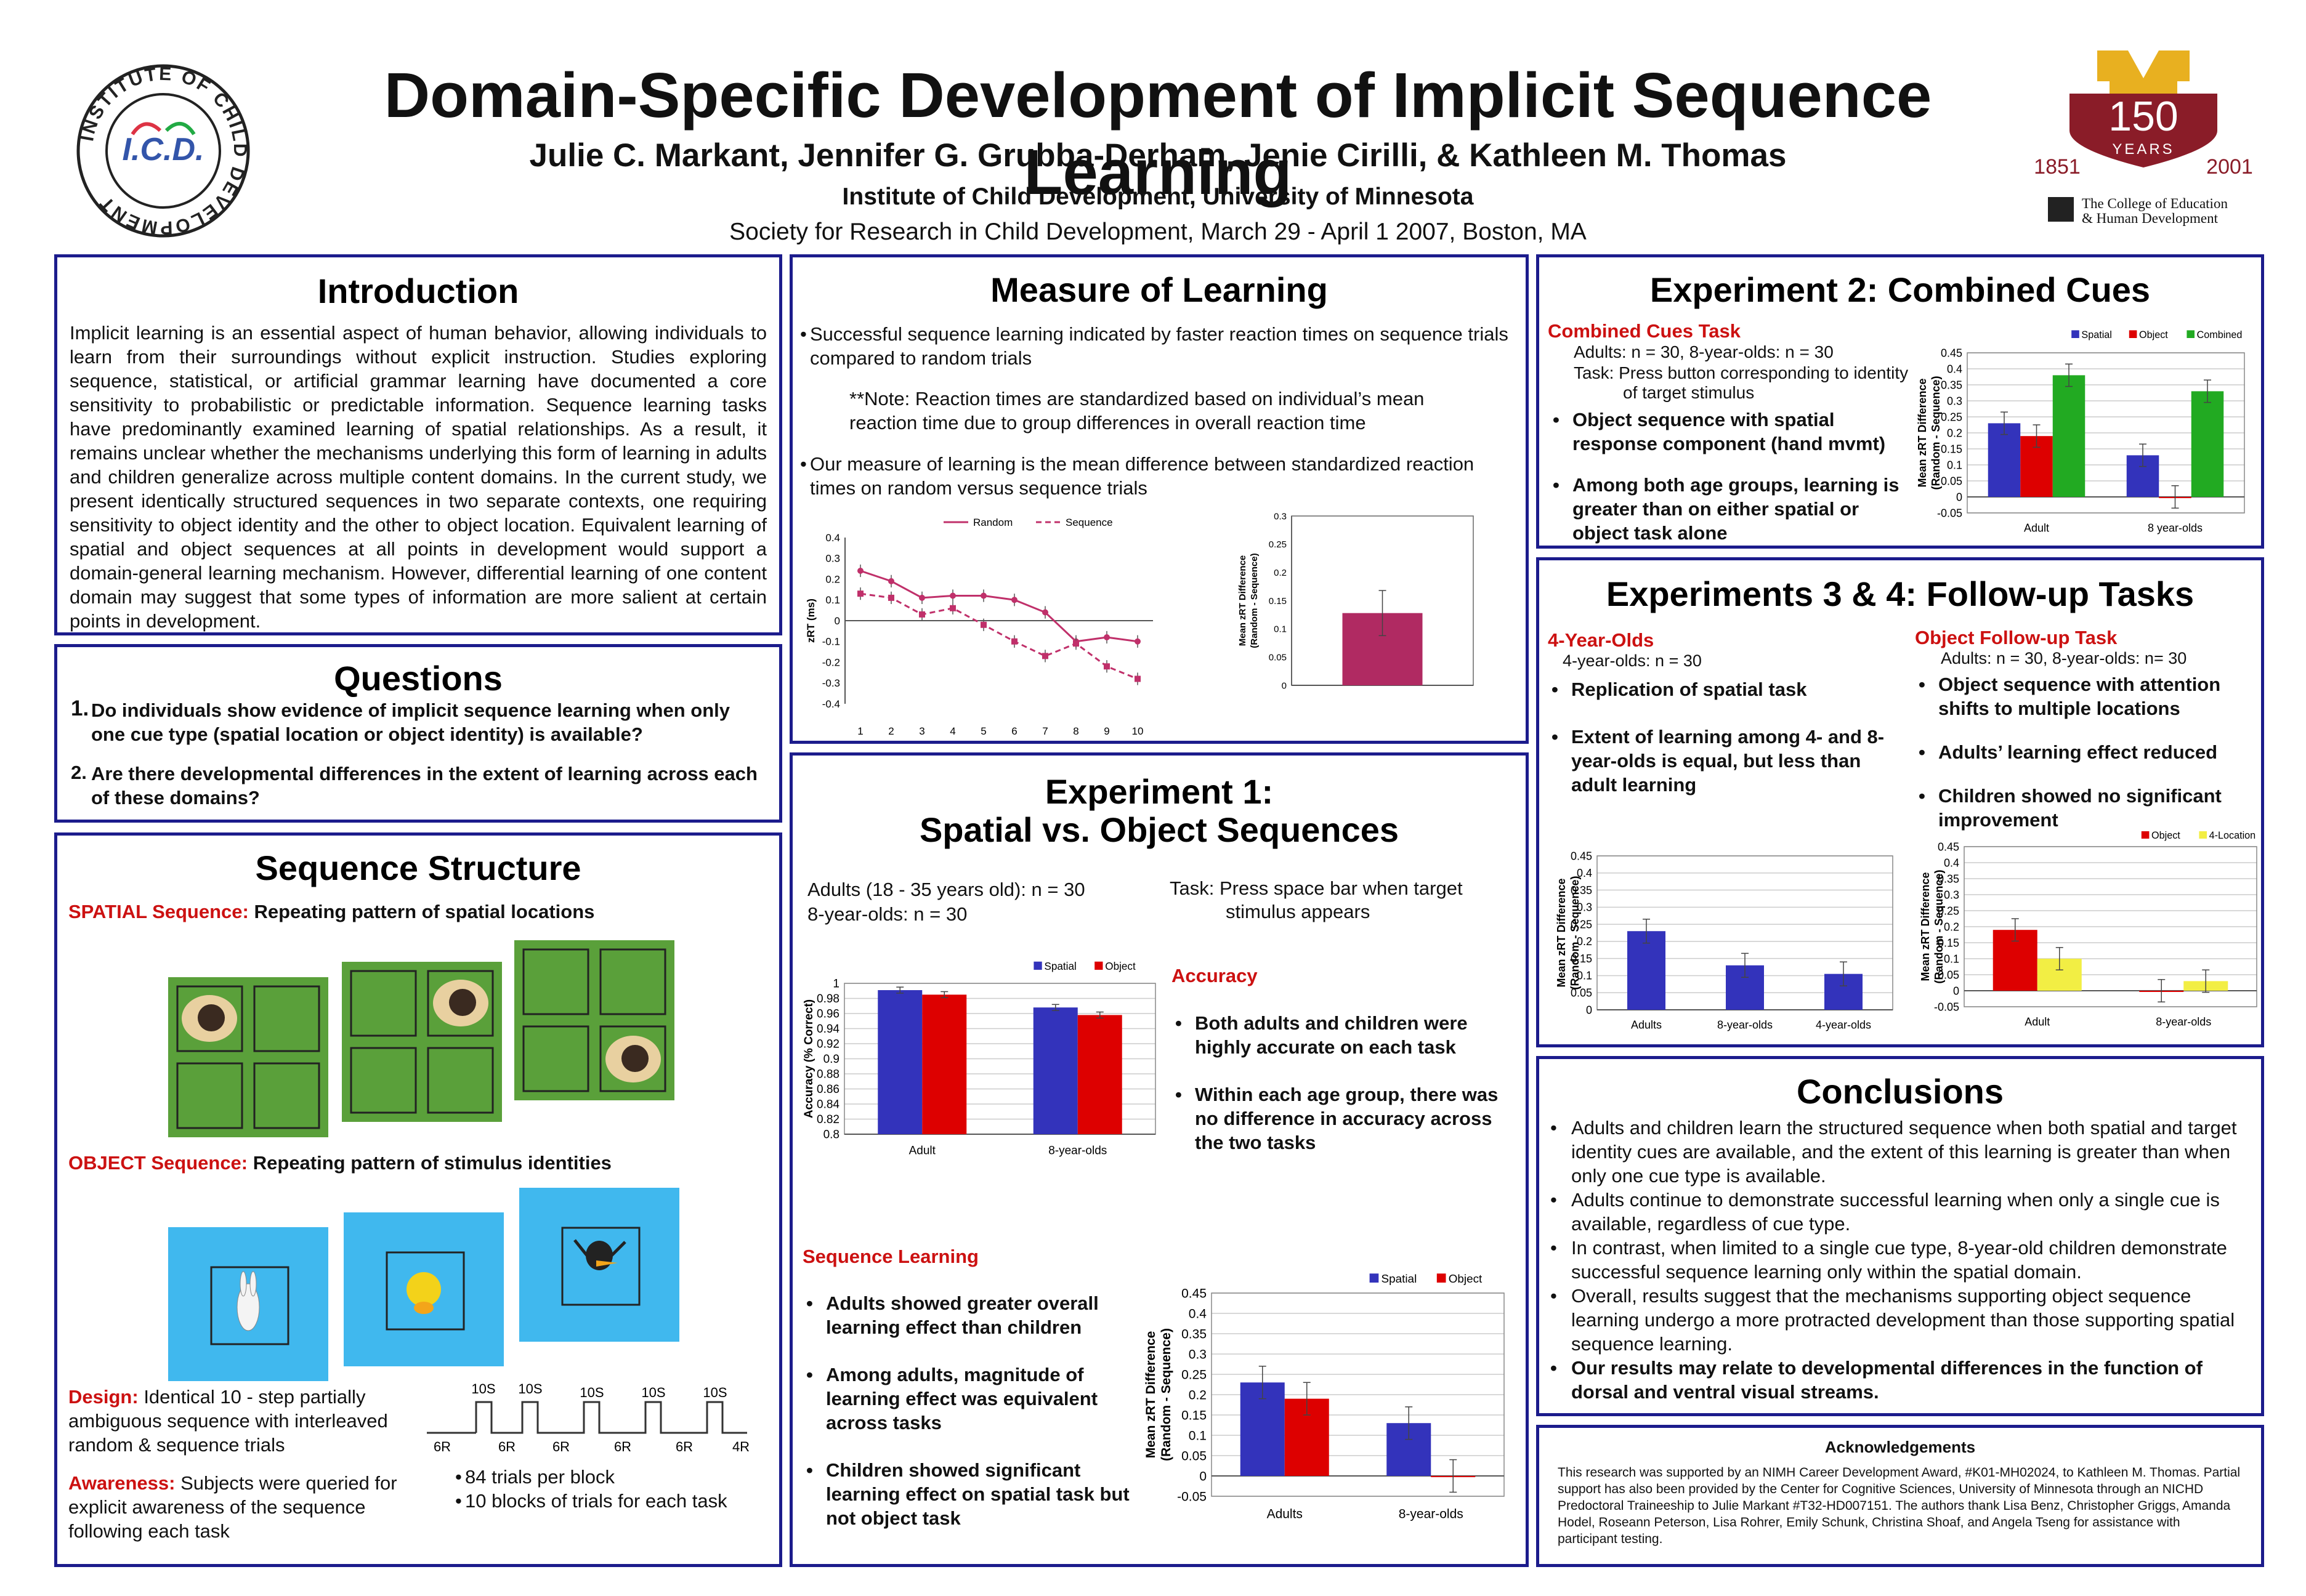 This screenshot has height=1596, width=2306. Describe the element at coordinates (983, 731) in the screenshot. I see `x-tick-label: 5` at that location.